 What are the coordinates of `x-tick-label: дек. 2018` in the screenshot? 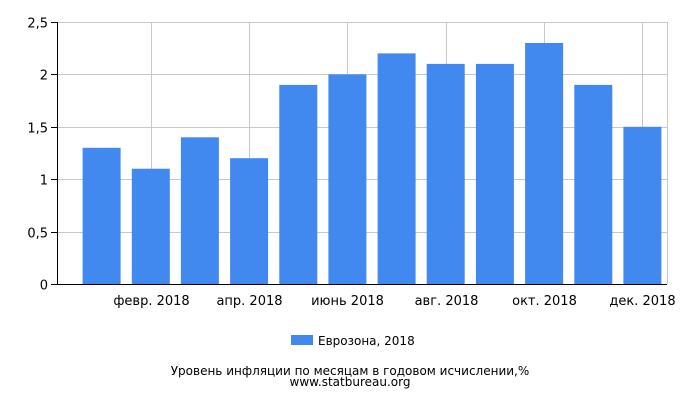 It's located at (642, 301).